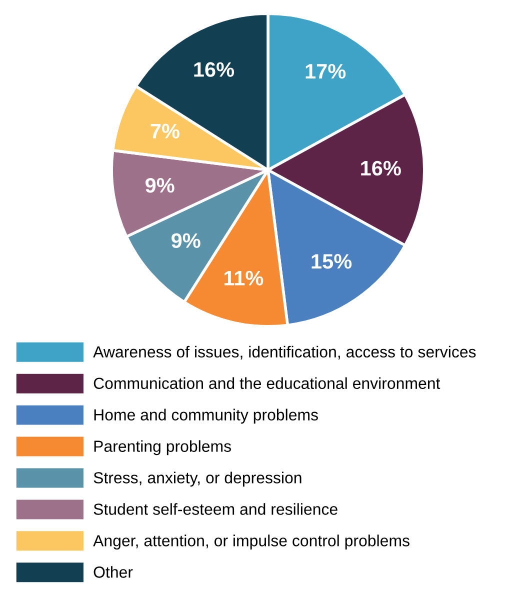 The image size is (513, 611). I want to click on legend-label: Other, so click(113, 572).